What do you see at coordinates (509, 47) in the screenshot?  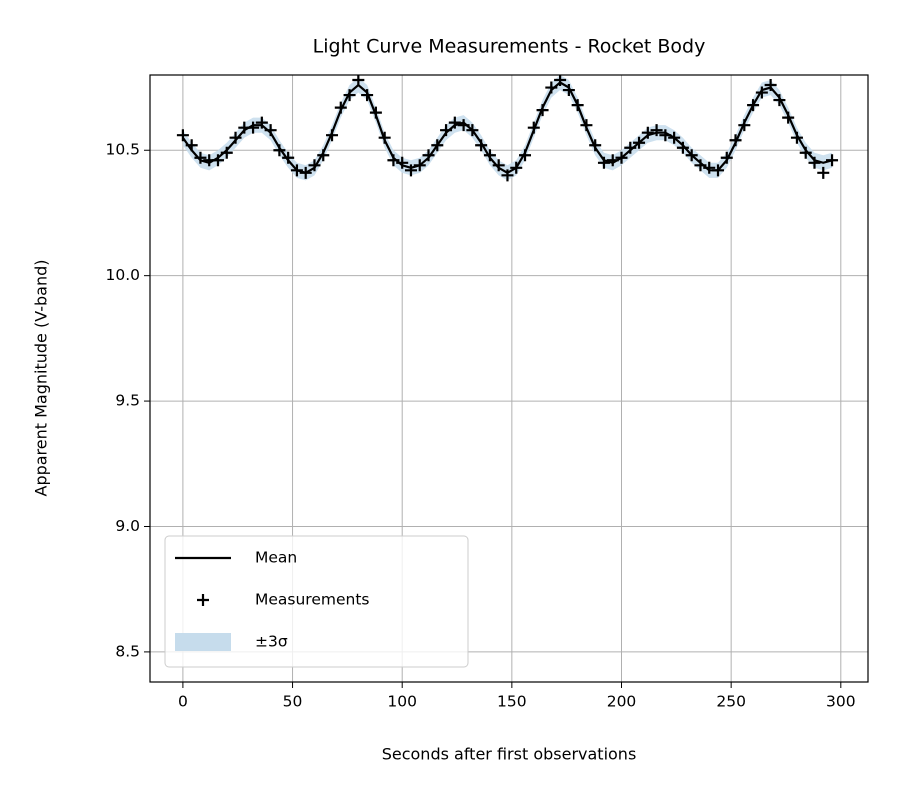 I see `chart-title: Light Curve Measurements - Rocket Body` at bounding box center [509, 47].